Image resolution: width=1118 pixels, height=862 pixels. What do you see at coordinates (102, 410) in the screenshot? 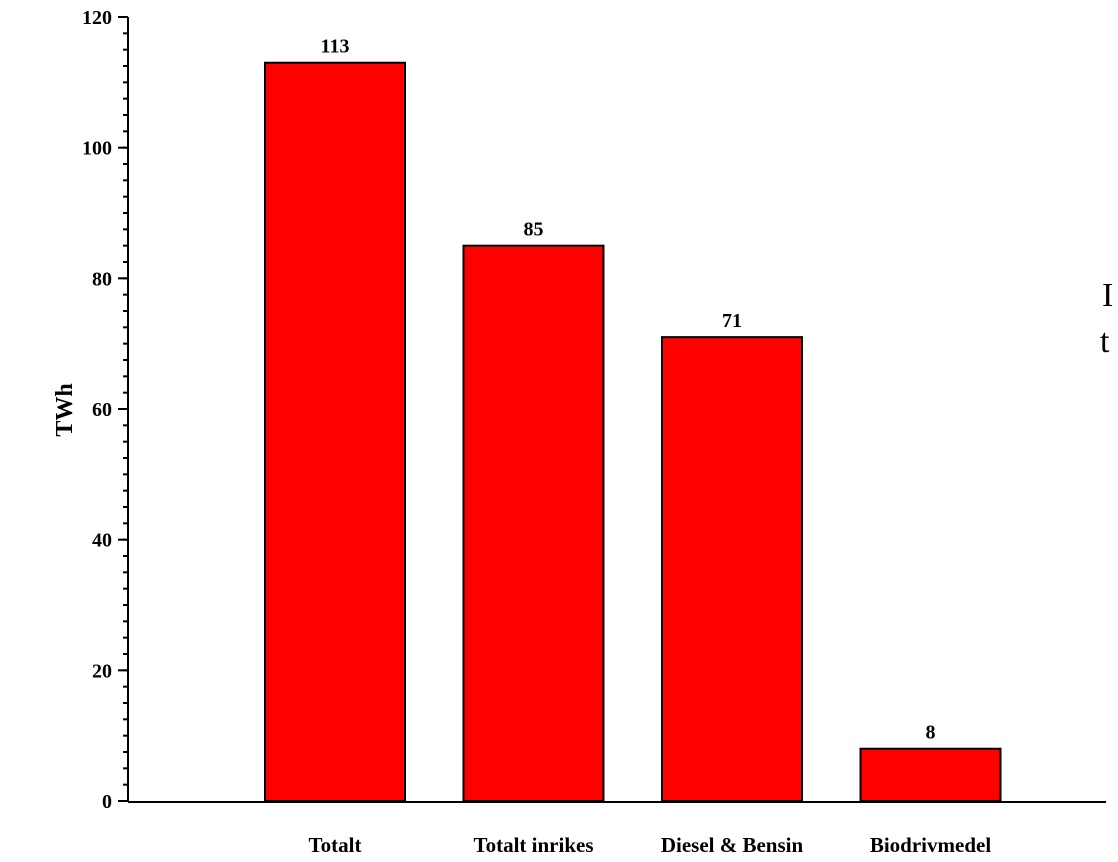
I see `y-tick-label: 60` at bounding box center [102, 410].